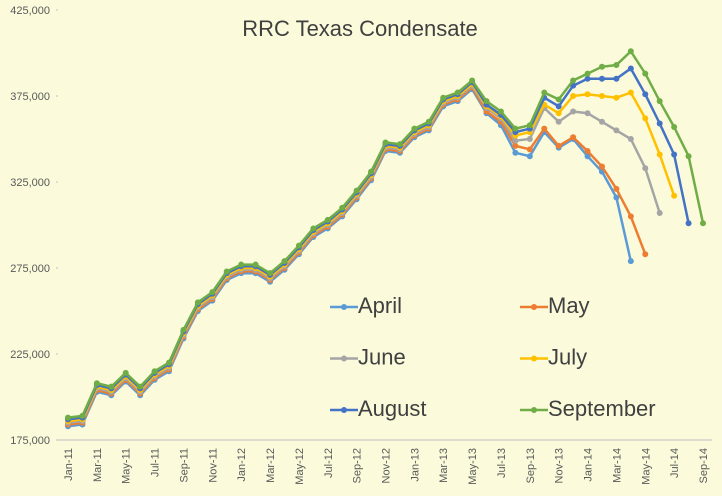  Describe the element at coordinates (30, 441) in the screenshot. I see `y-tick-label: 175,000` at that location.